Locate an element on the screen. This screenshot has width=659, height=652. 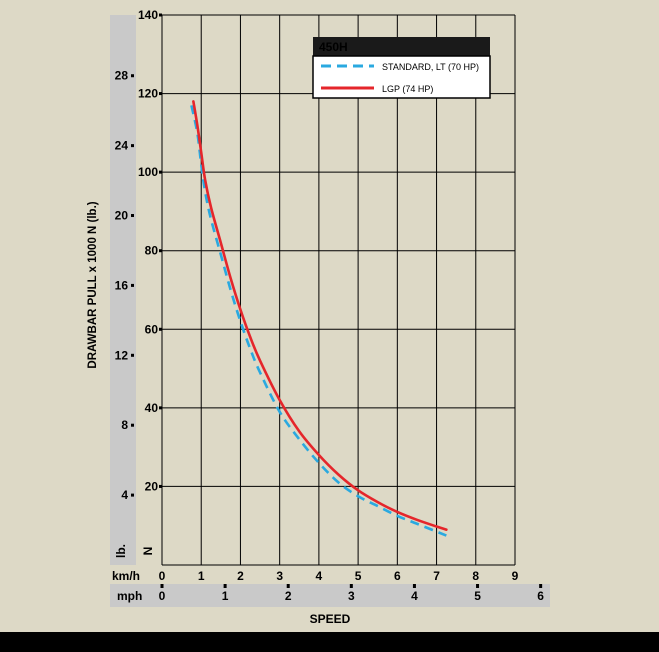
x-tick-kmh-label: 3 is located at coordinates (279, 576).